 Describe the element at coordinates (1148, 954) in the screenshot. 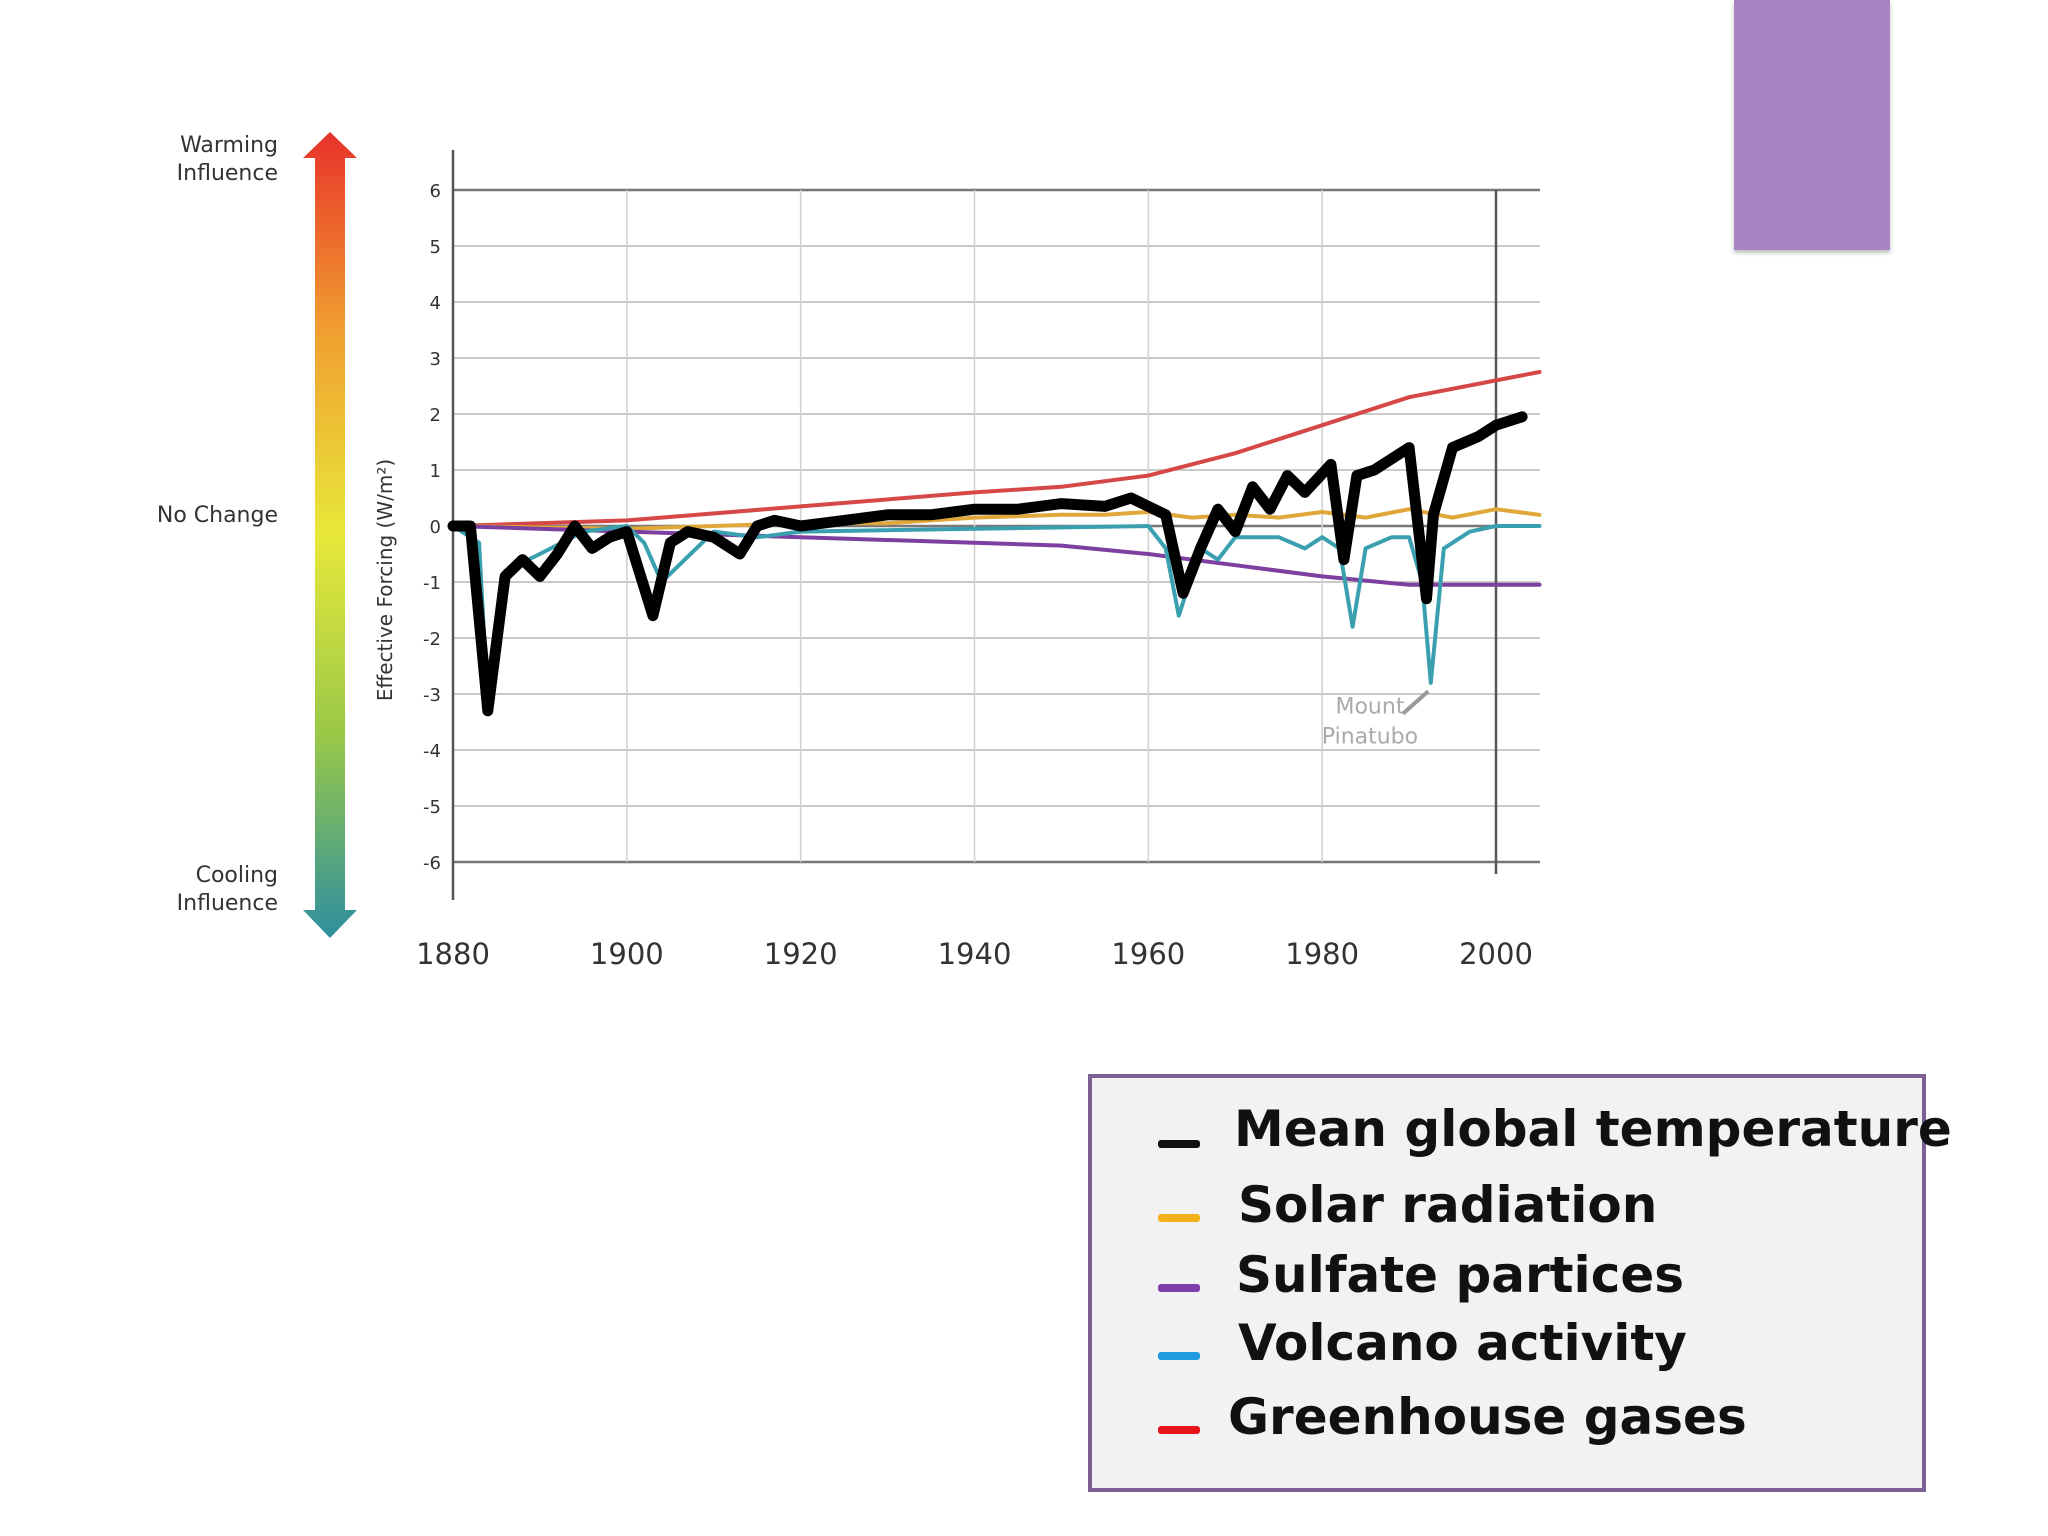

I see `x-tick-label: 1960` at that location.